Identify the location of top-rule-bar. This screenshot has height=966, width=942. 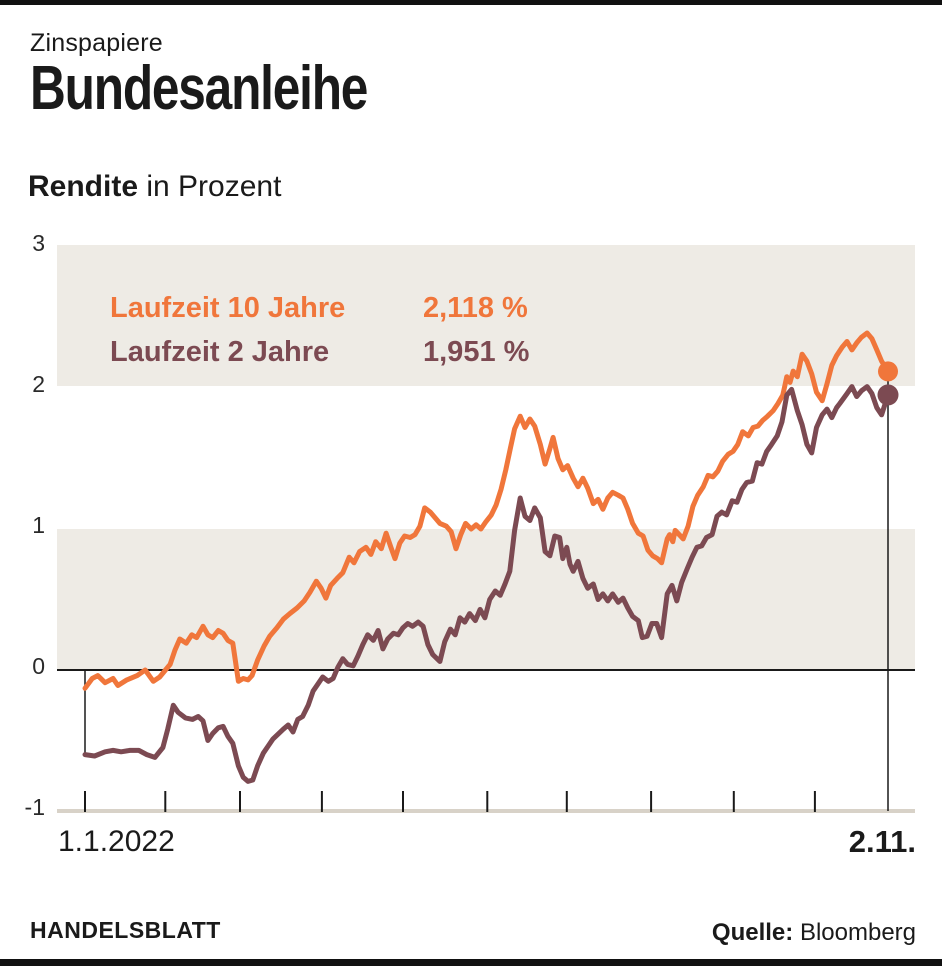
(471, 2).